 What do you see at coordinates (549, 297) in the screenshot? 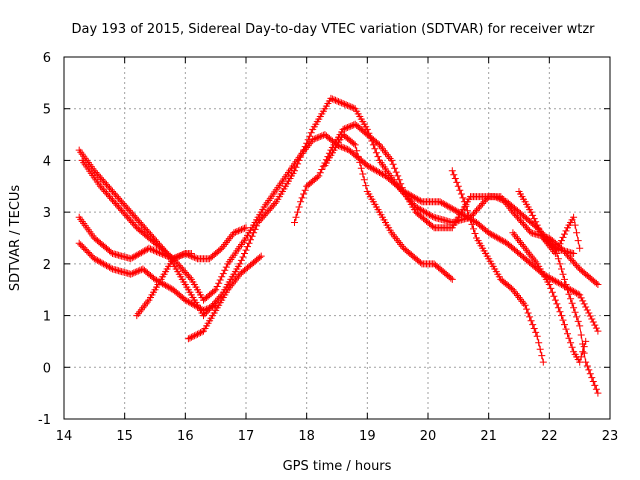
I see `series-sat-k` at bounding box center [549, 297].